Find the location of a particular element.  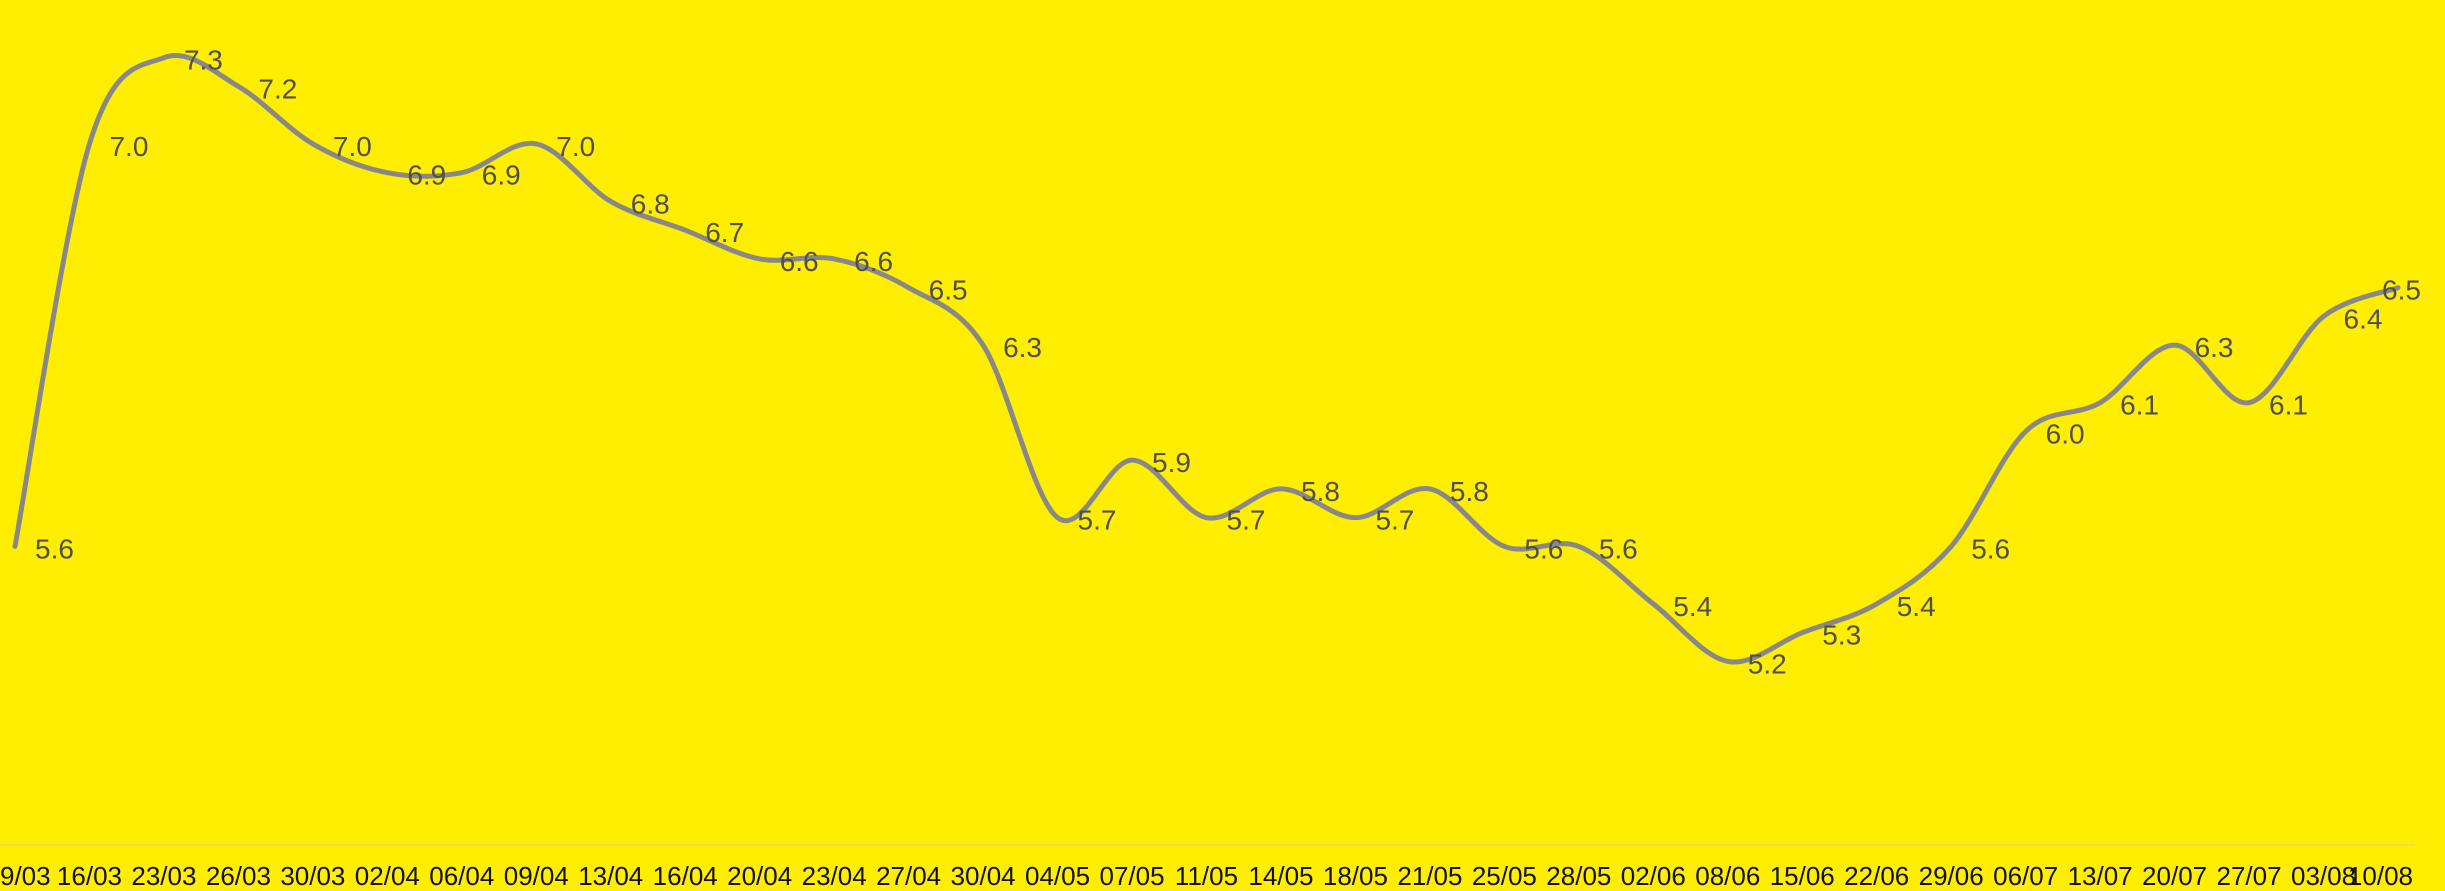

x-tick-label: 02/04 is located at coordinates (387, 876).